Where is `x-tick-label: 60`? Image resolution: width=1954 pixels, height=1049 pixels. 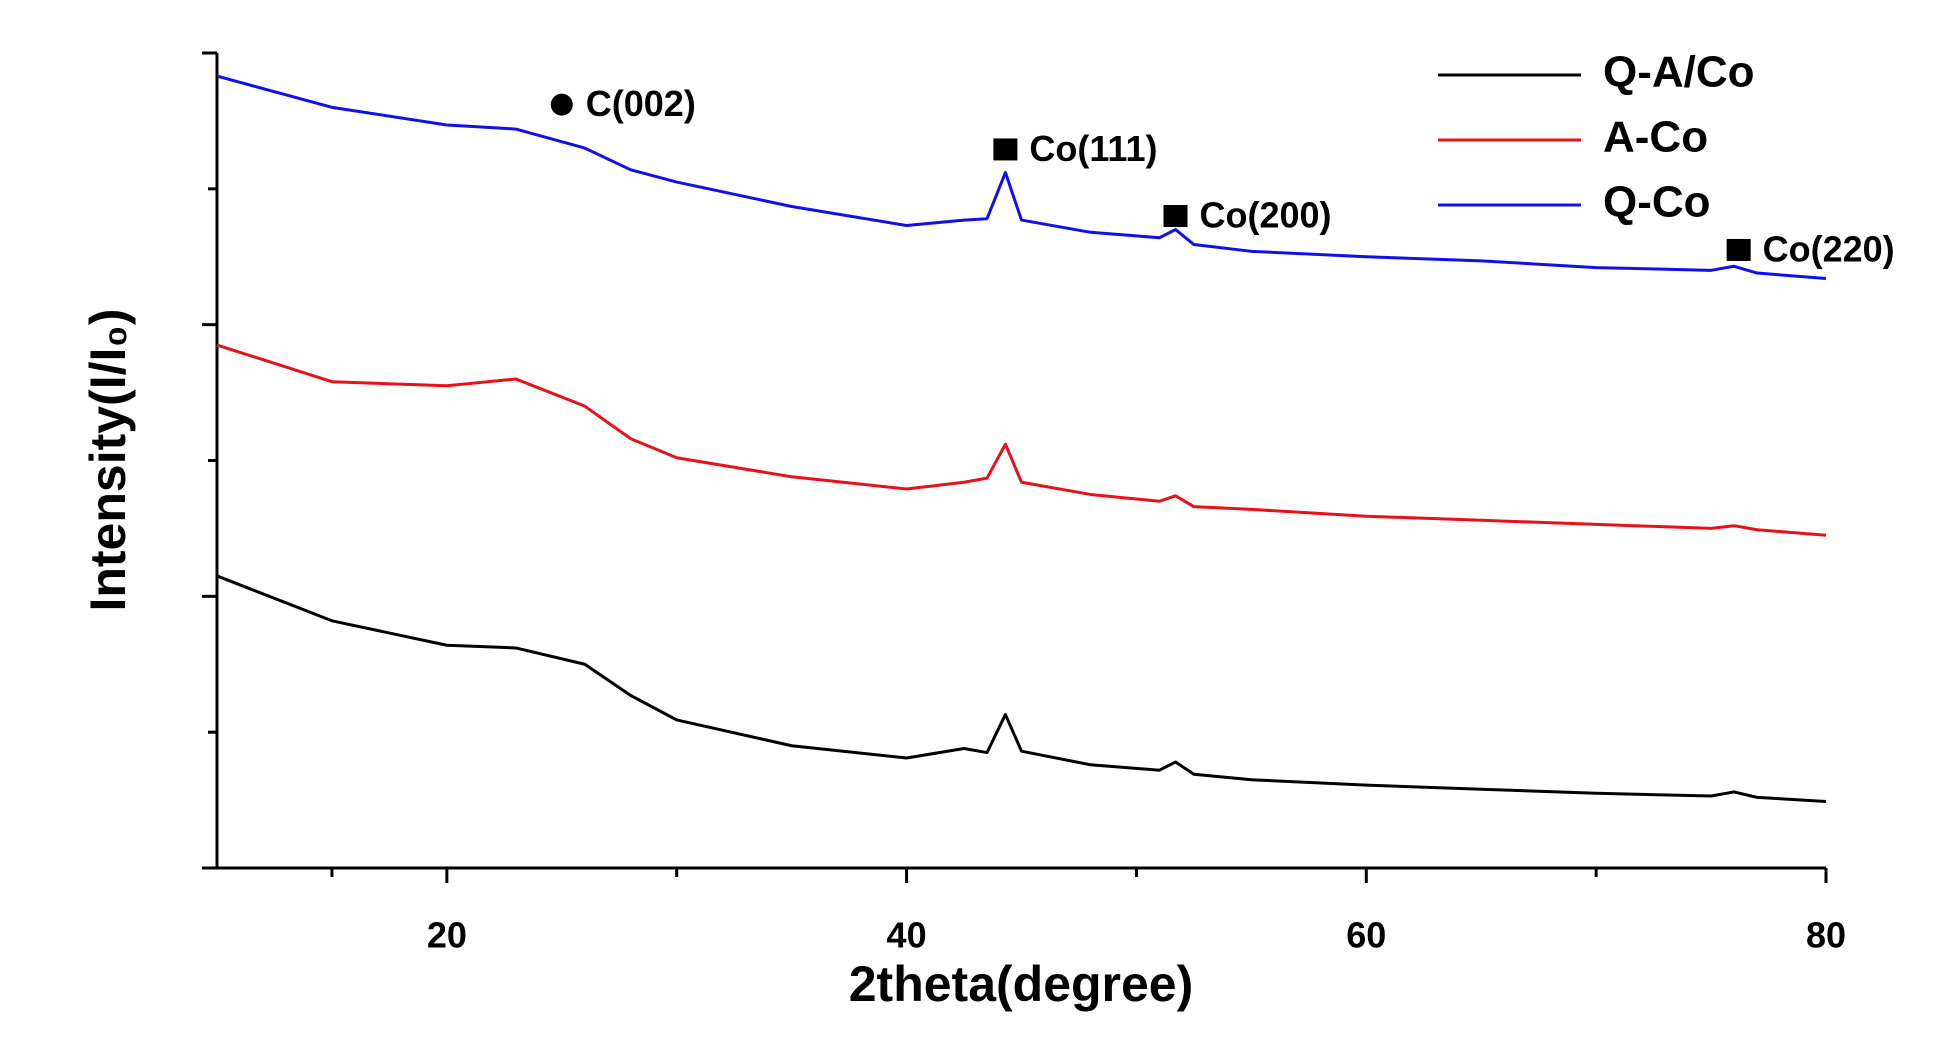 x-tick-label: 60 is located at coordinates (1366, 935).